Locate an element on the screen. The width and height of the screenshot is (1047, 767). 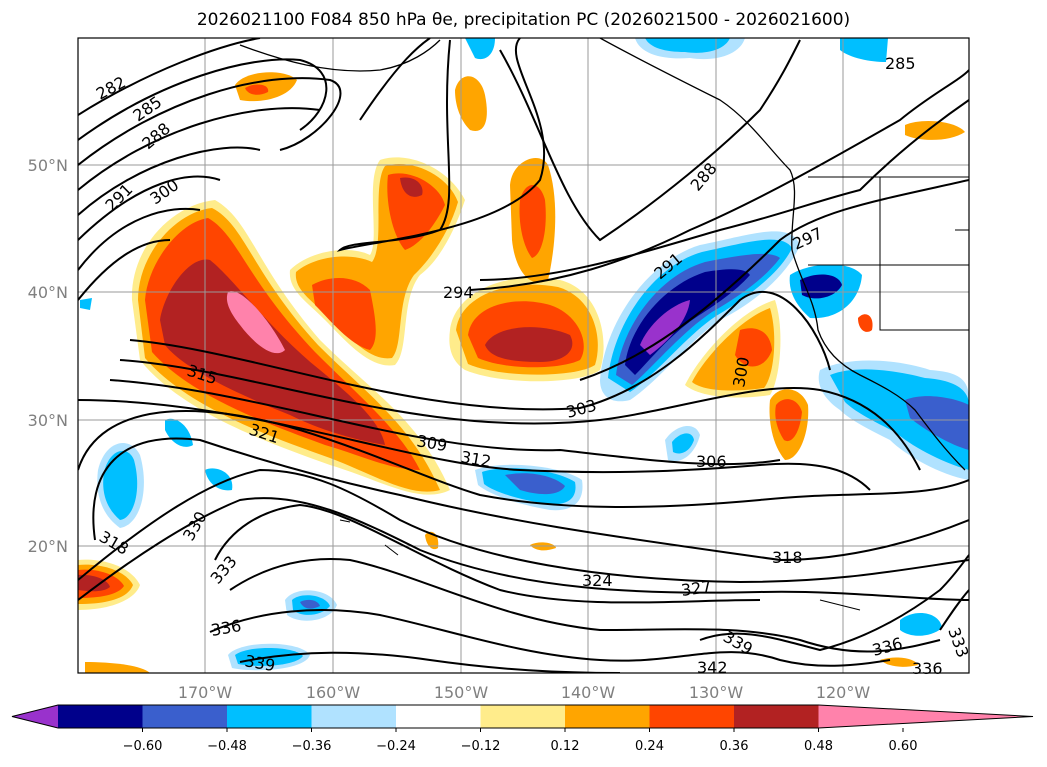
colorbar-extend-min is located at coordinates (35, 716).